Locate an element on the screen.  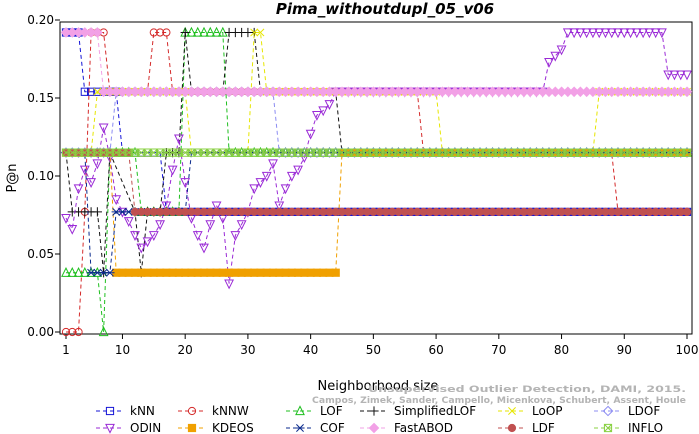
legend-knn-point is located at coordinates (110, 411).